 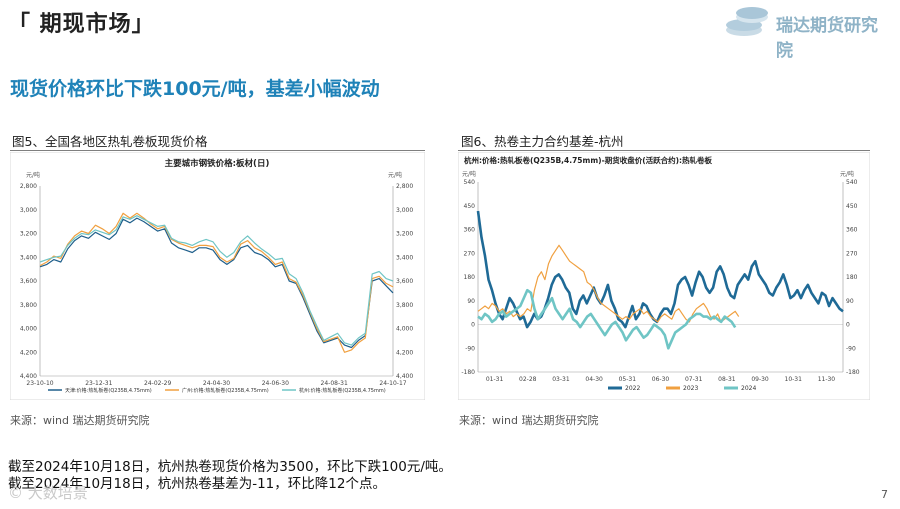 I want to click on y-tick-label-right: 3,200, so click(x=404, y=234).